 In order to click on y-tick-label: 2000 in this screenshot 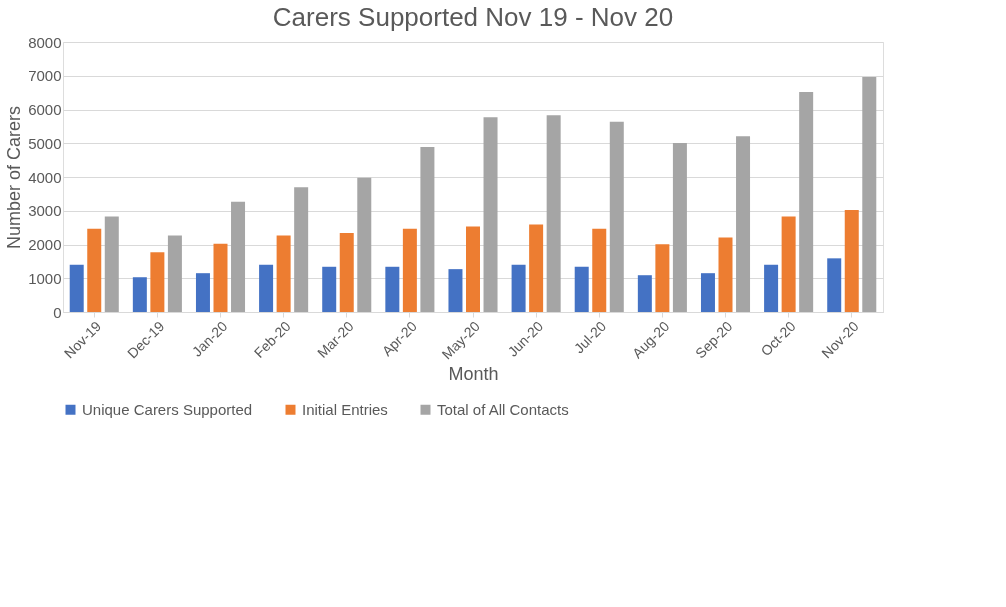, I will do `click(45, 244)`.